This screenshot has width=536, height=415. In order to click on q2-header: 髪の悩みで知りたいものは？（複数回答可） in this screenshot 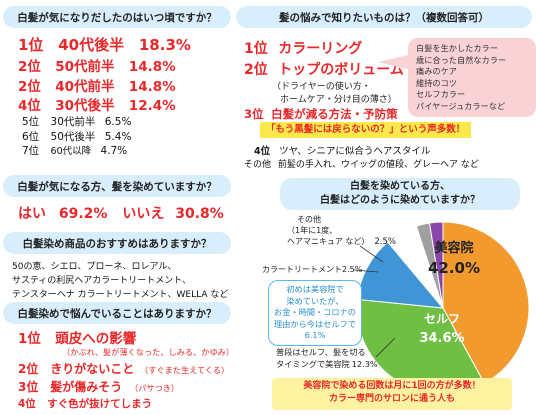, I will do `click(384, 17)`.